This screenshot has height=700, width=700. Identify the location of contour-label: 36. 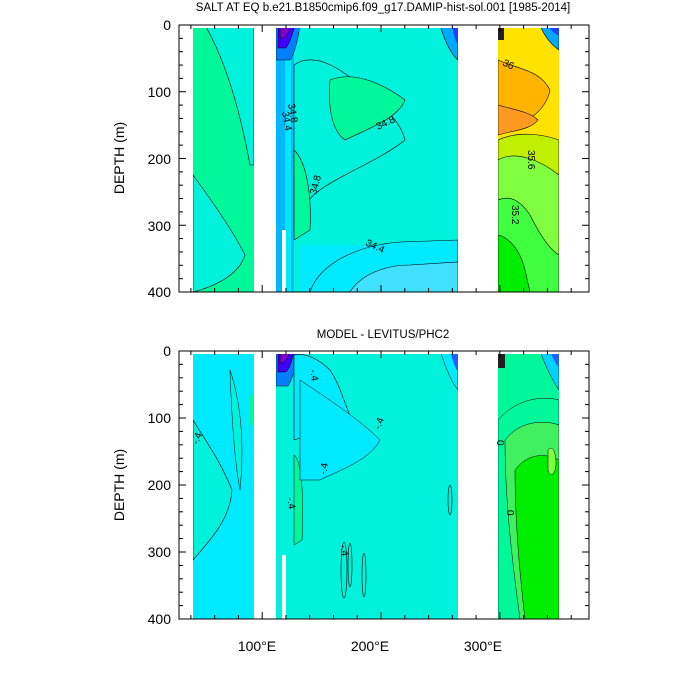
(508, 65).